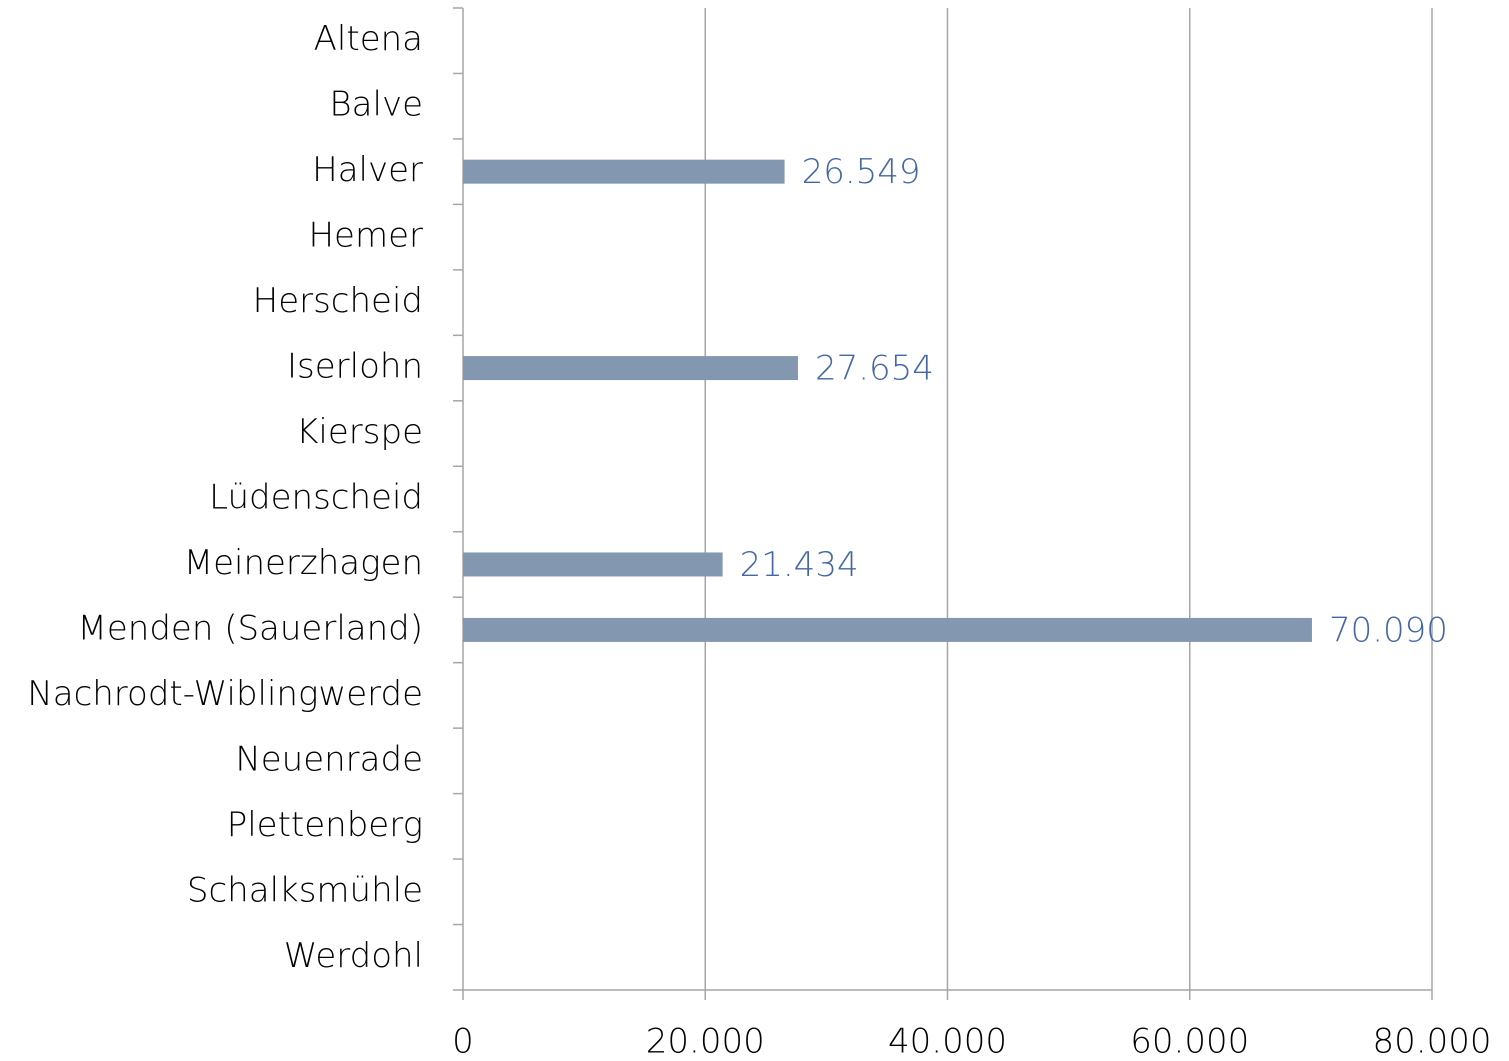 The height and width of the screenshot is (1061, 1509). I want to click on y-tick-label: Menden (Sauerland), so click(250, 628).